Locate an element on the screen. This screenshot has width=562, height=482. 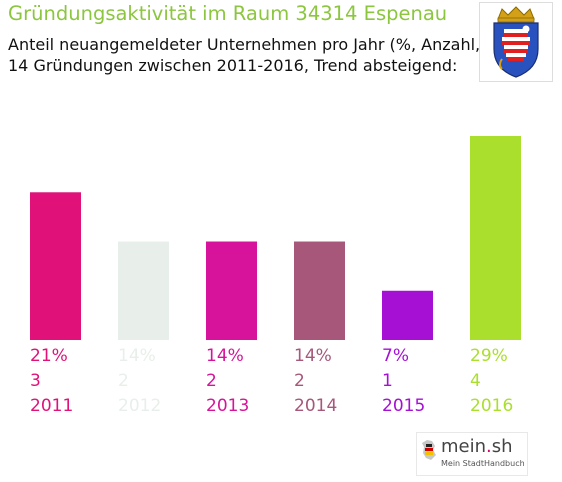
logo-tagline: Mein StadtHandbuch is located at coordinates (483, 463).